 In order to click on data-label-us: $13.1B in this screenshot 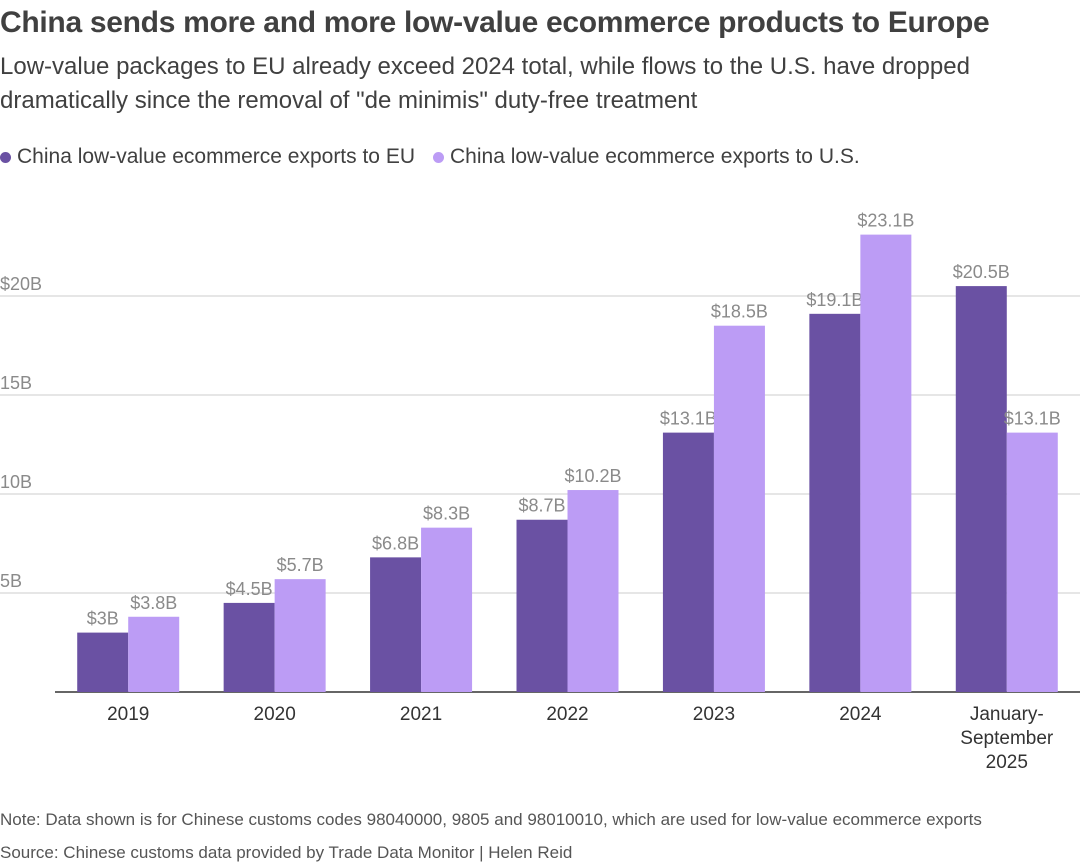, I will do `click(1032, 419)`.